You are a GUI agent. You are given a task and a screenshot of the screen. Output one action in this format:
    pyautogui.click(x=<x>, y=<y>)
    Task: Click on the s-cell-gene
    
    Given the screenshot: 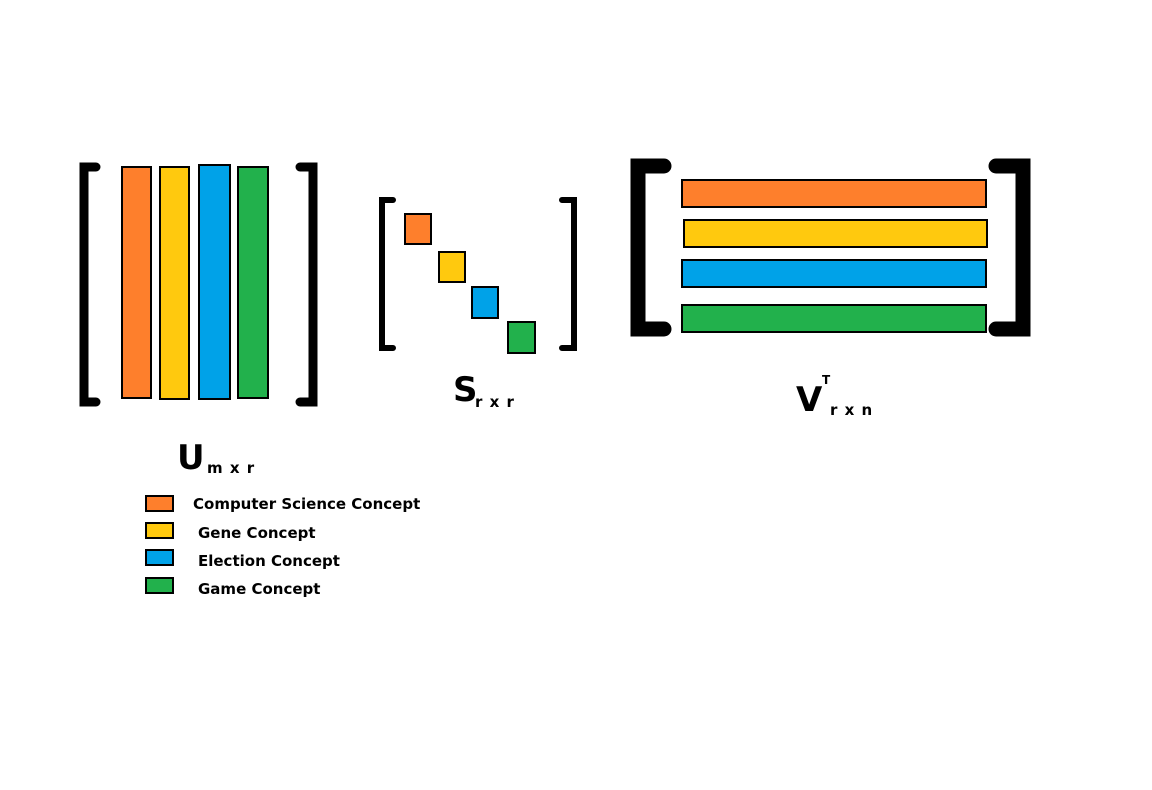 What is the action you would take?
    pyautogui.click(x=452, y=267)
    